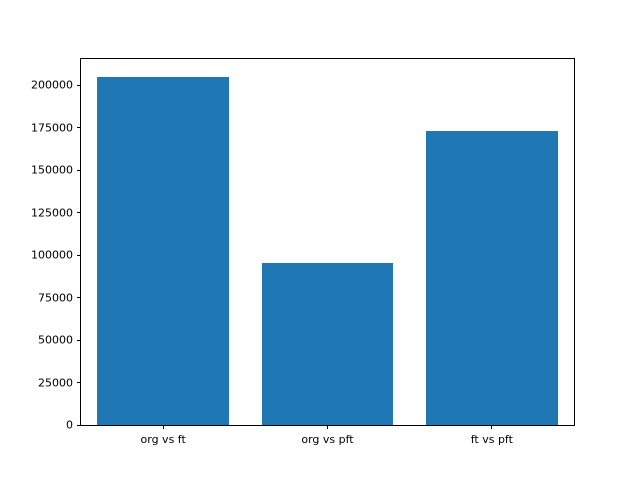 The height and width of the screenshot is (480, 640). I want to click on y-axis-tick-label: 50000, so click(55, 340).